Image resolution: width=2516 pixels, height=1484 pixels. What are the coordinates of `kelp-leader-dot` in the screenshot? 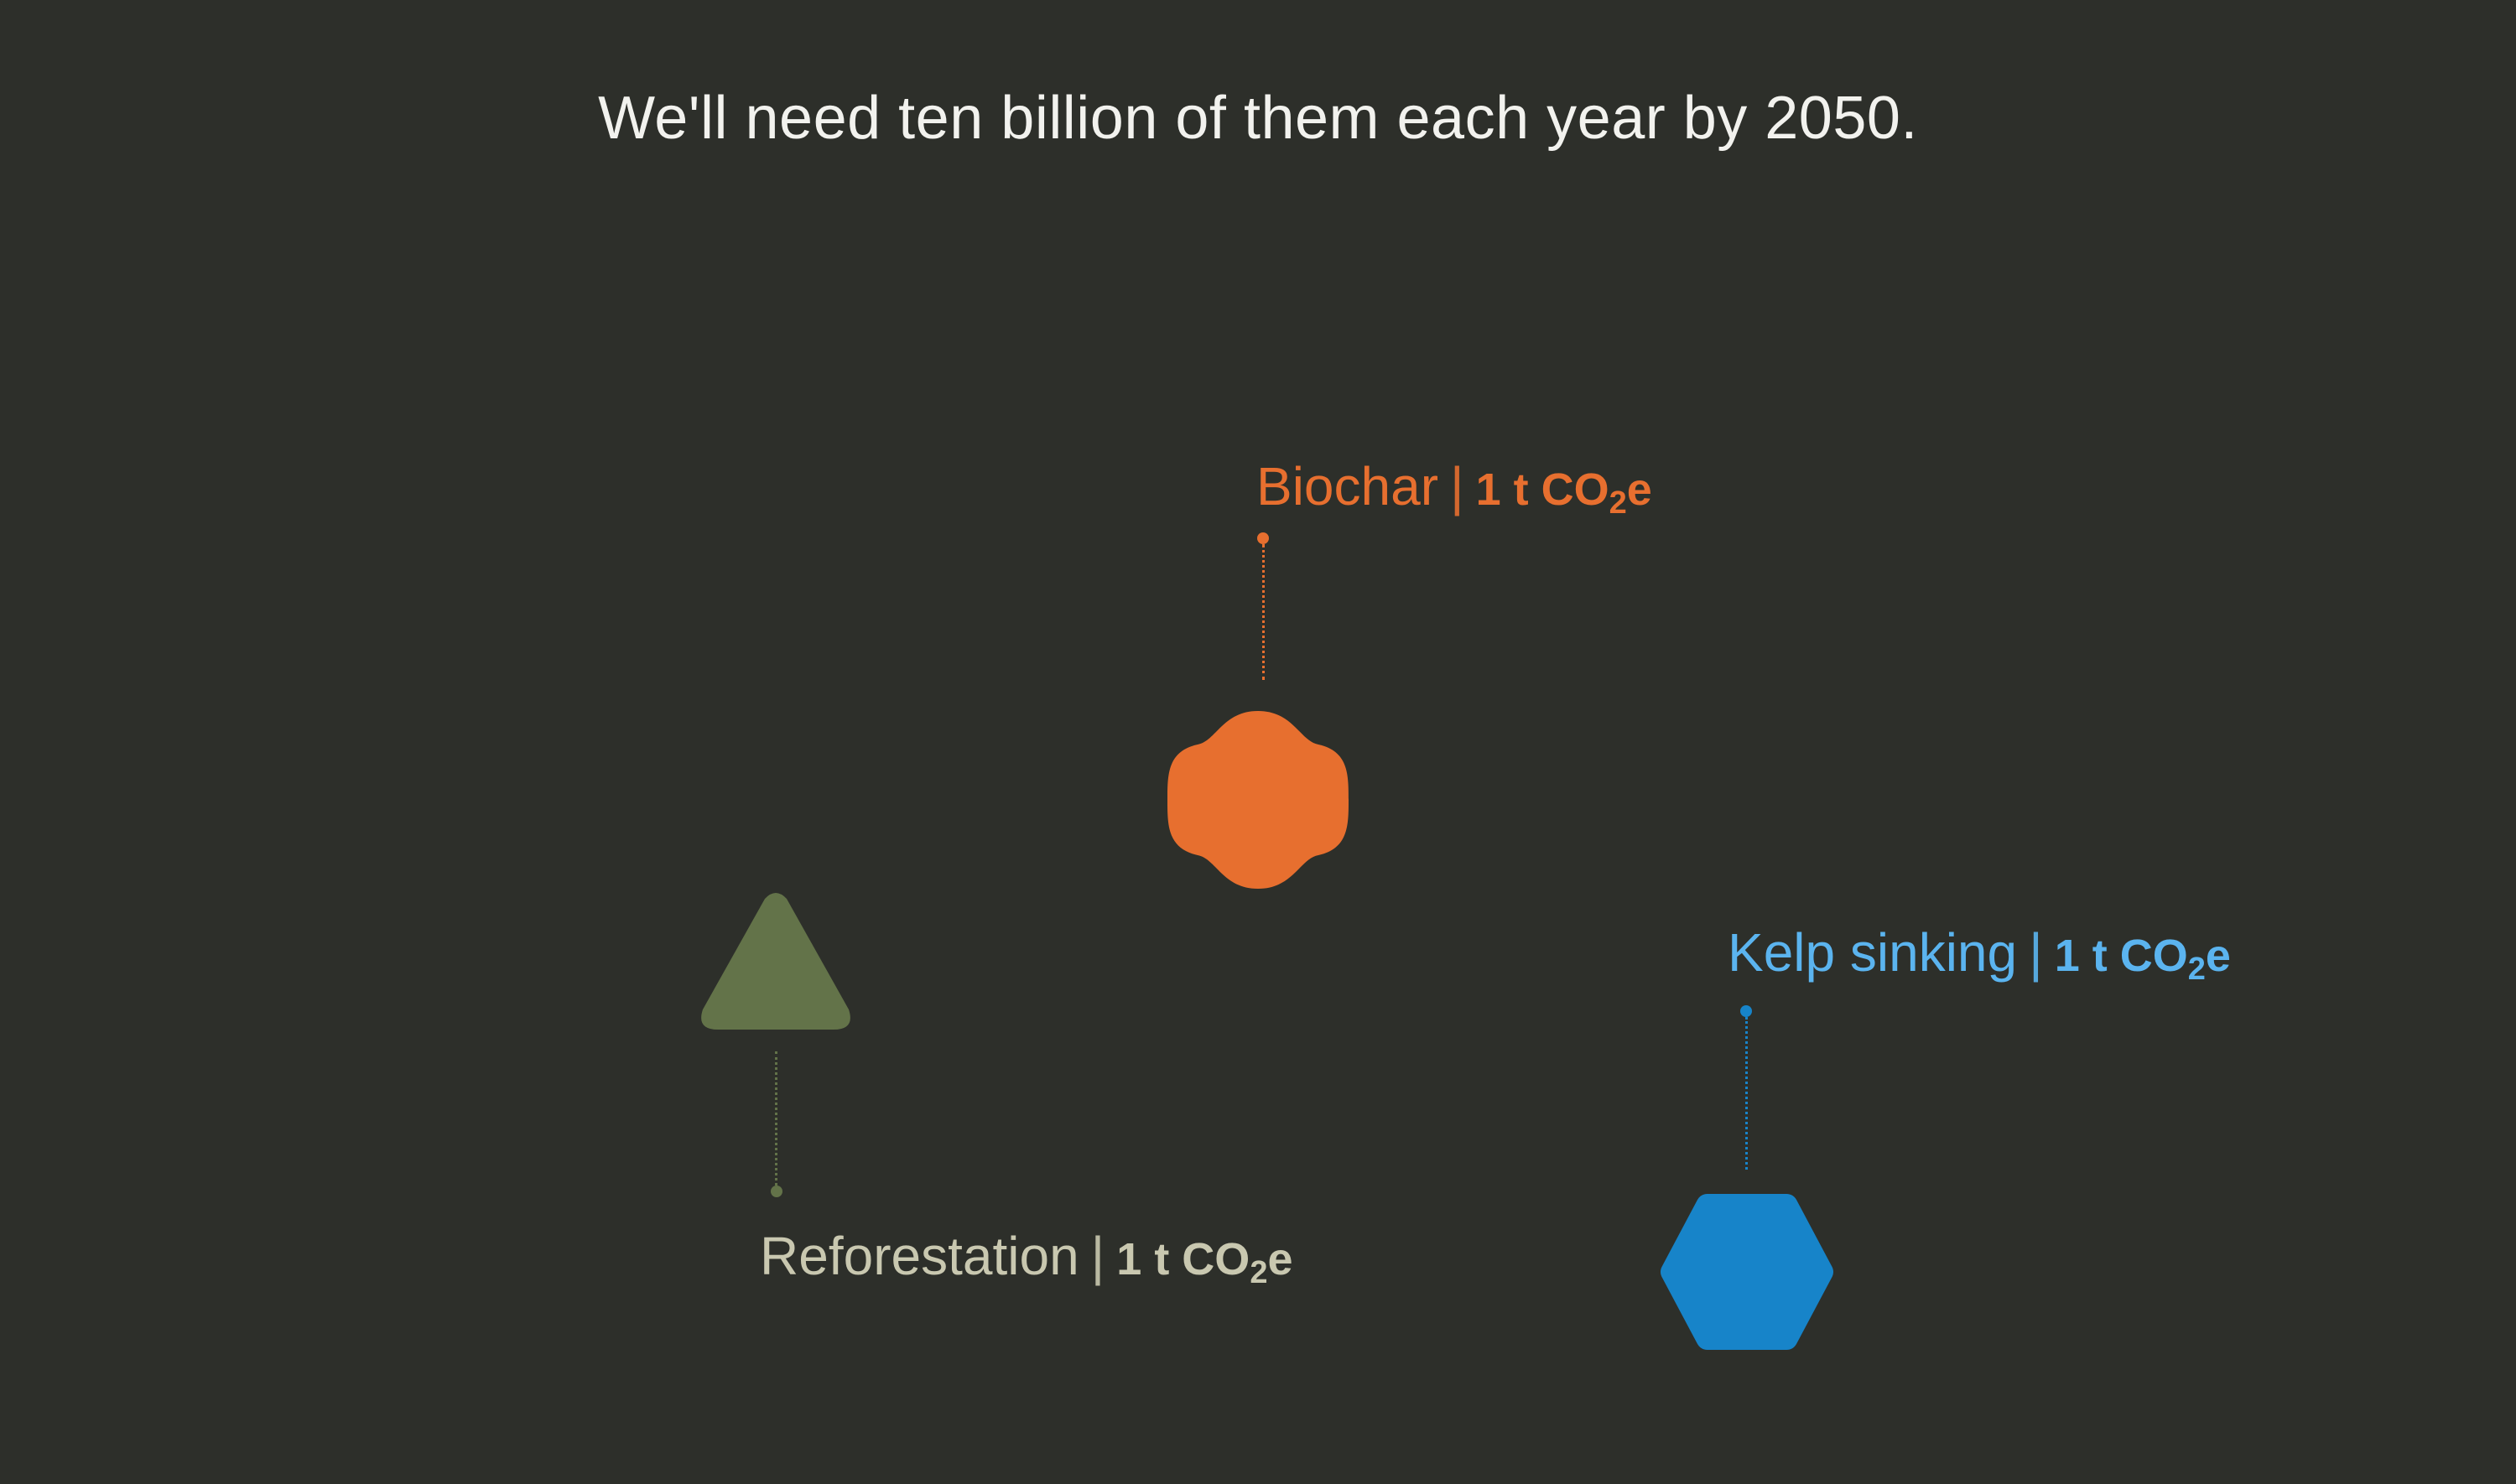 It's located at (1746, 1011).